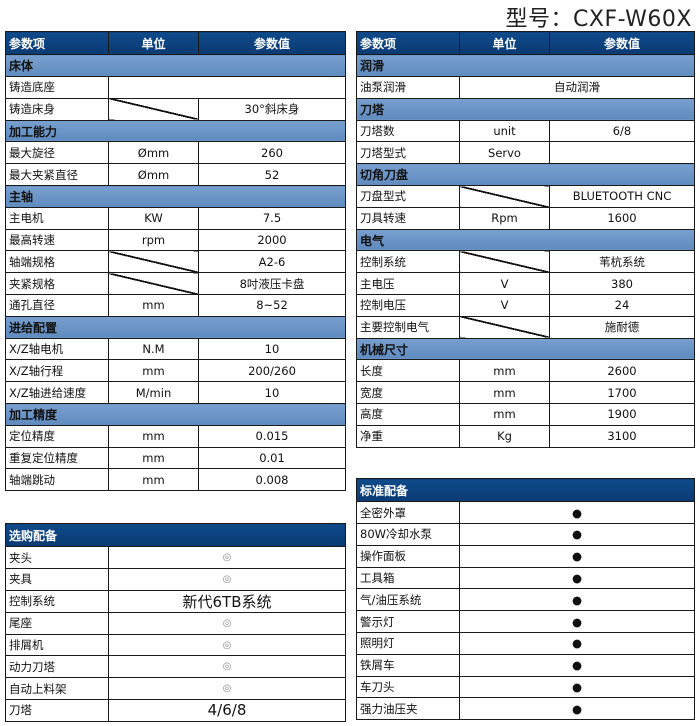 The height and width of the screenshot is (726, 700). I want to click on param-label: 主电压, so click(408, 284).